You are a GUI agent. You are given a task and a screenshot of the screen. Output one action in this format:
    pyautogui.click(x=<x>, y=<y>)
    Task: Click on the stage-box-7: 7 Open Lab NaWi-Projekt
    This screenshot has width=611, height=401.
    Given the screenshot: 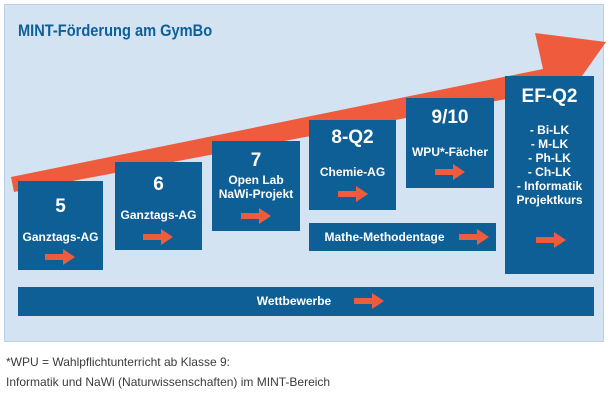 What is the action you would take?
    pyautogui.click(x=256, y=186)
    